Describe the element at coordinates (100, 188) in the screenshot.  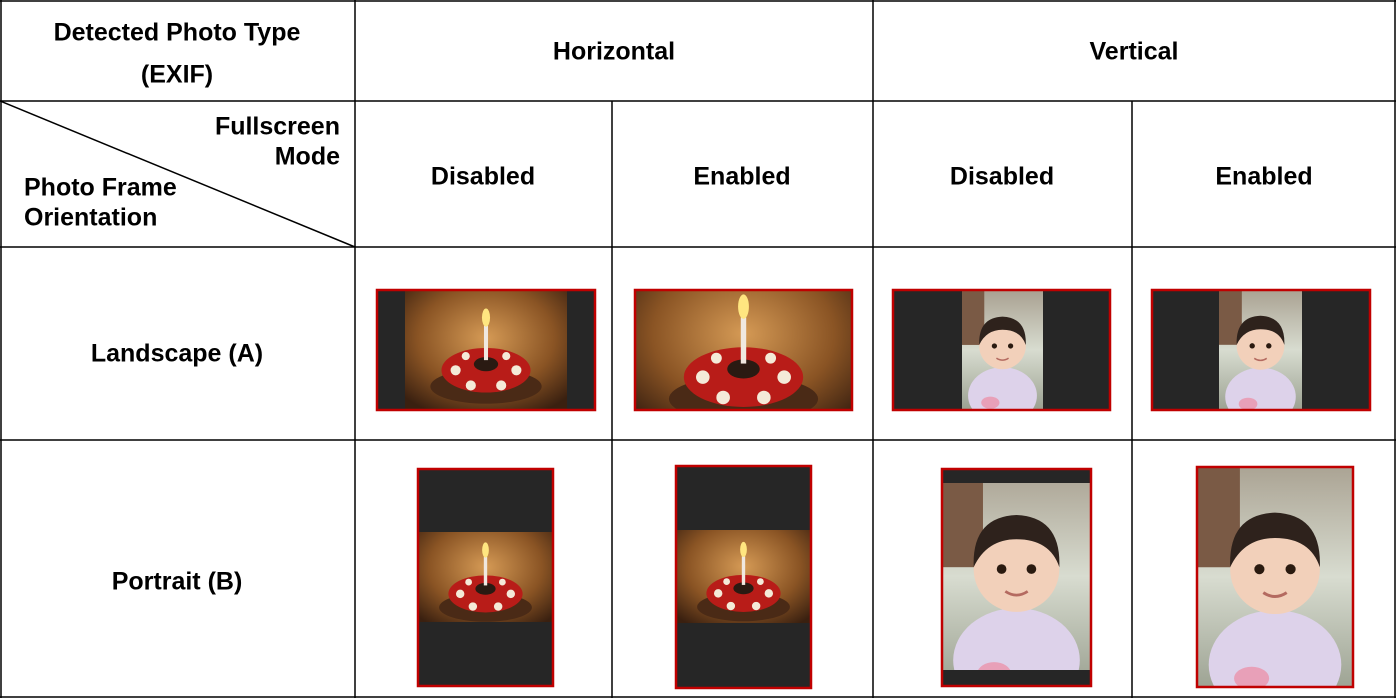
I see `corner-row-label: Photo Frame` at that location.